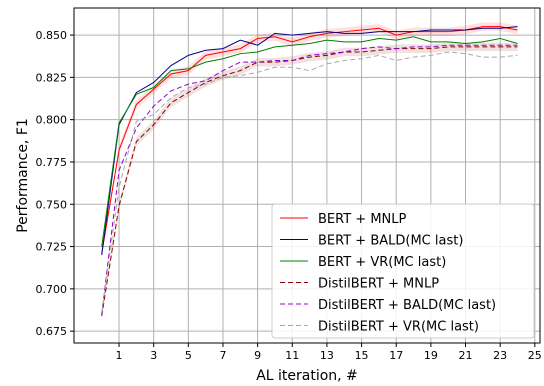 The width and height of the screenshot is (544, 386). What do you see at coordinates (362, 355) in the screenshot?
I see `x-tick-label: 15` at bounding box center [362, 355].